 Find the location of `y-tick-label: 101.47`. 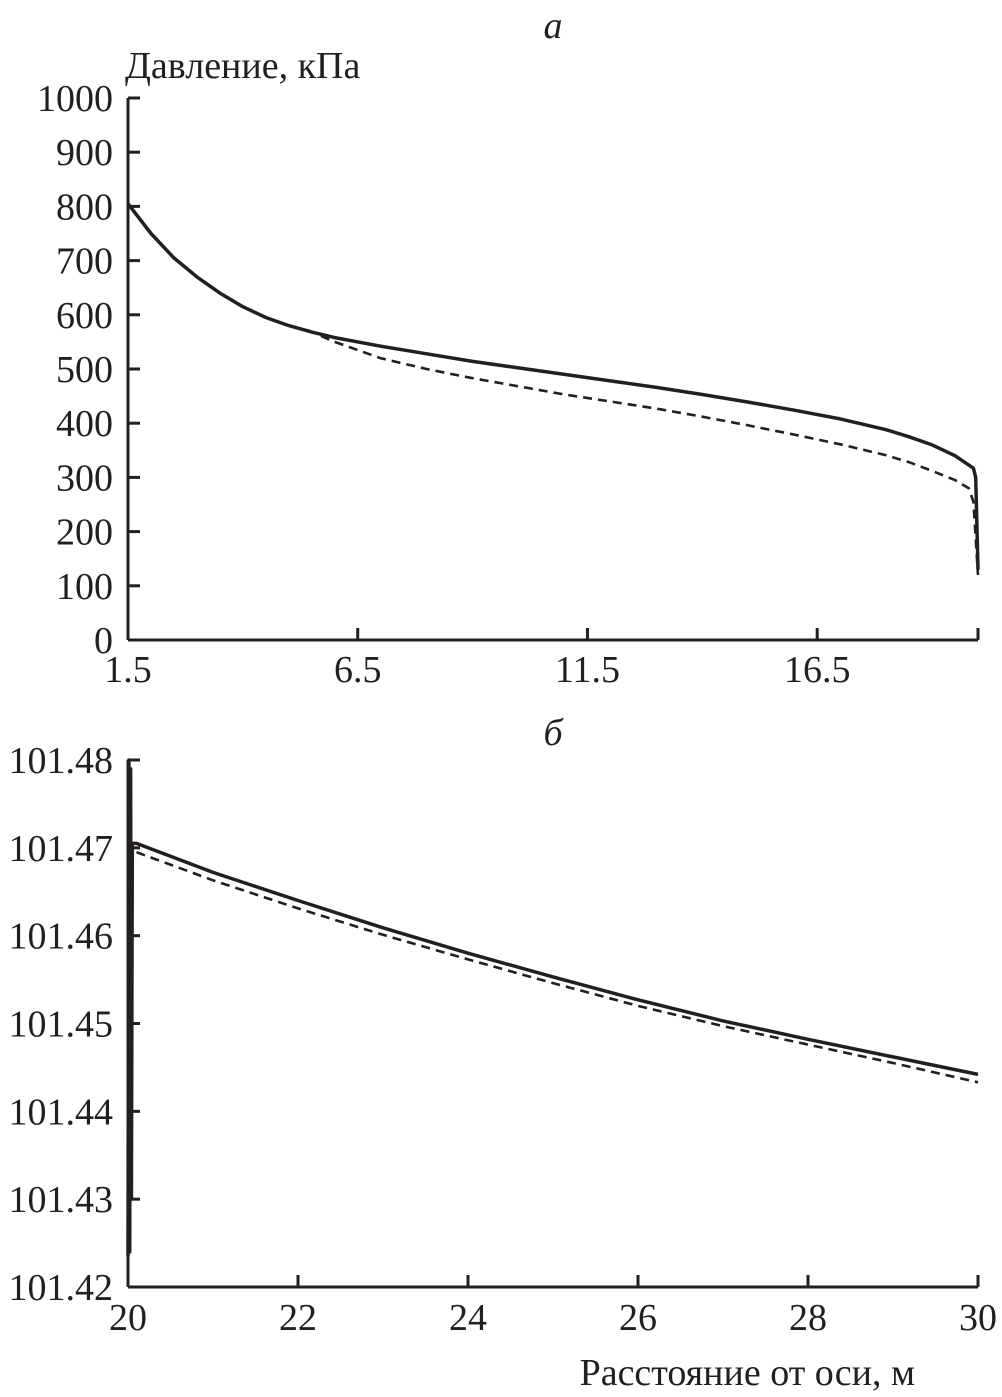

y-tick-label: 101.47 is located at coordinates (61, 849).